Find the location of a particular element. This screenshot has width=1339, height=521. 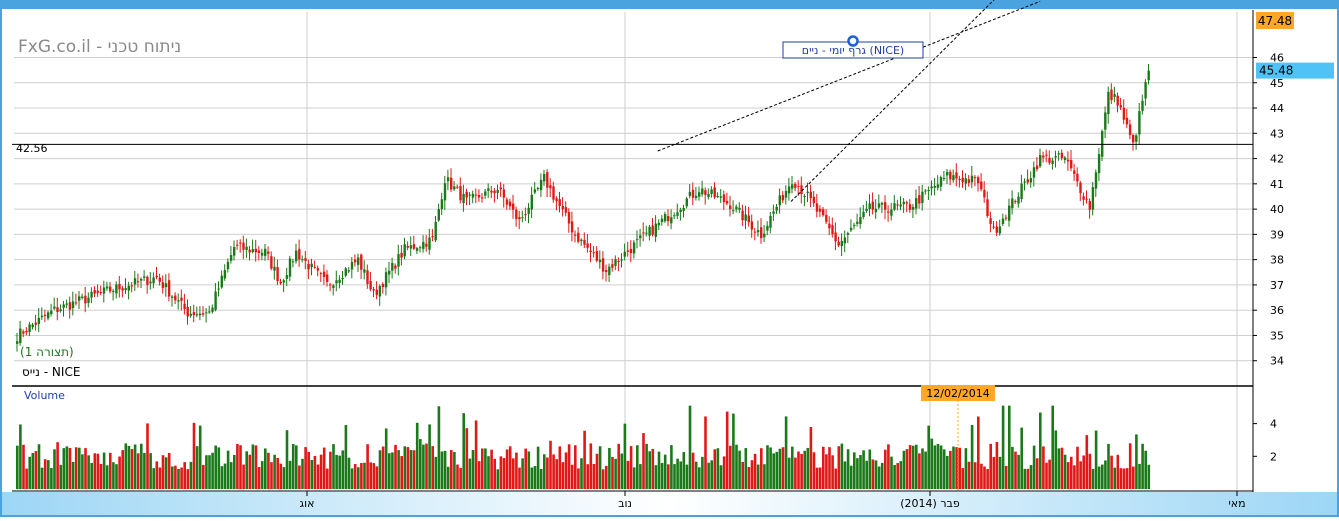

high-tag-box is located at coordinates (1275, 20).